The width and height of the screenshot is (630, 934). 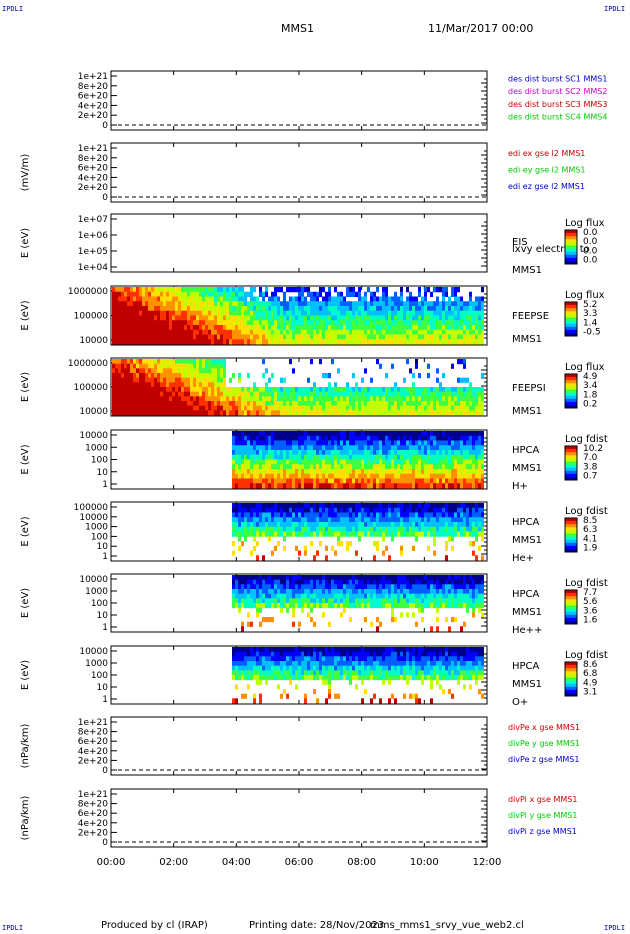 What do you see at coordinates (526, 450) in the screenshot?
I see `instrument-label: HPCA` at bounding box center [526, 450].